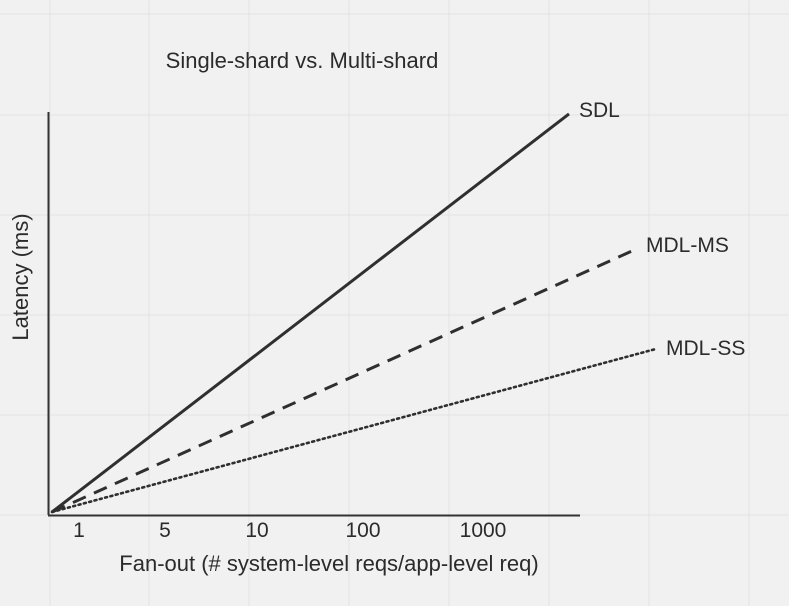 The image size is (789, 606). Describe the element at coordinates (289, 530) in the screenshot. I see `x-tick-labels: 1 5 10 100 1000` at that location.